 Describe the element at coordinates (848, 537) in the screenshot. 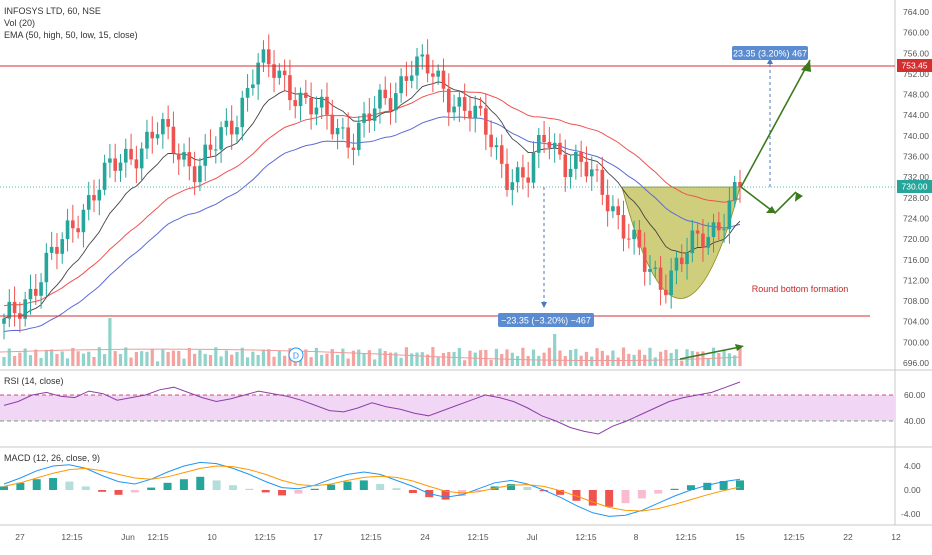

I see `time-tick: 22` at that location.